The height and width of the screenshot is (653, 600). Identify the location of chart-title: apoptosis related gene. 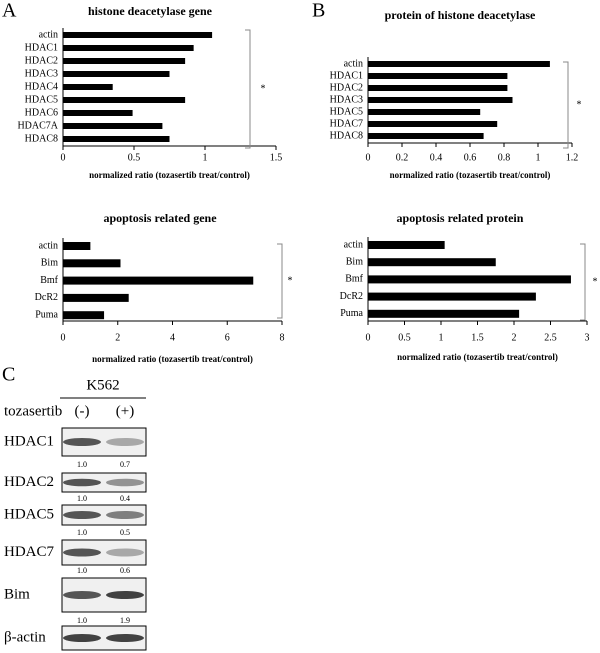
(160, 218).